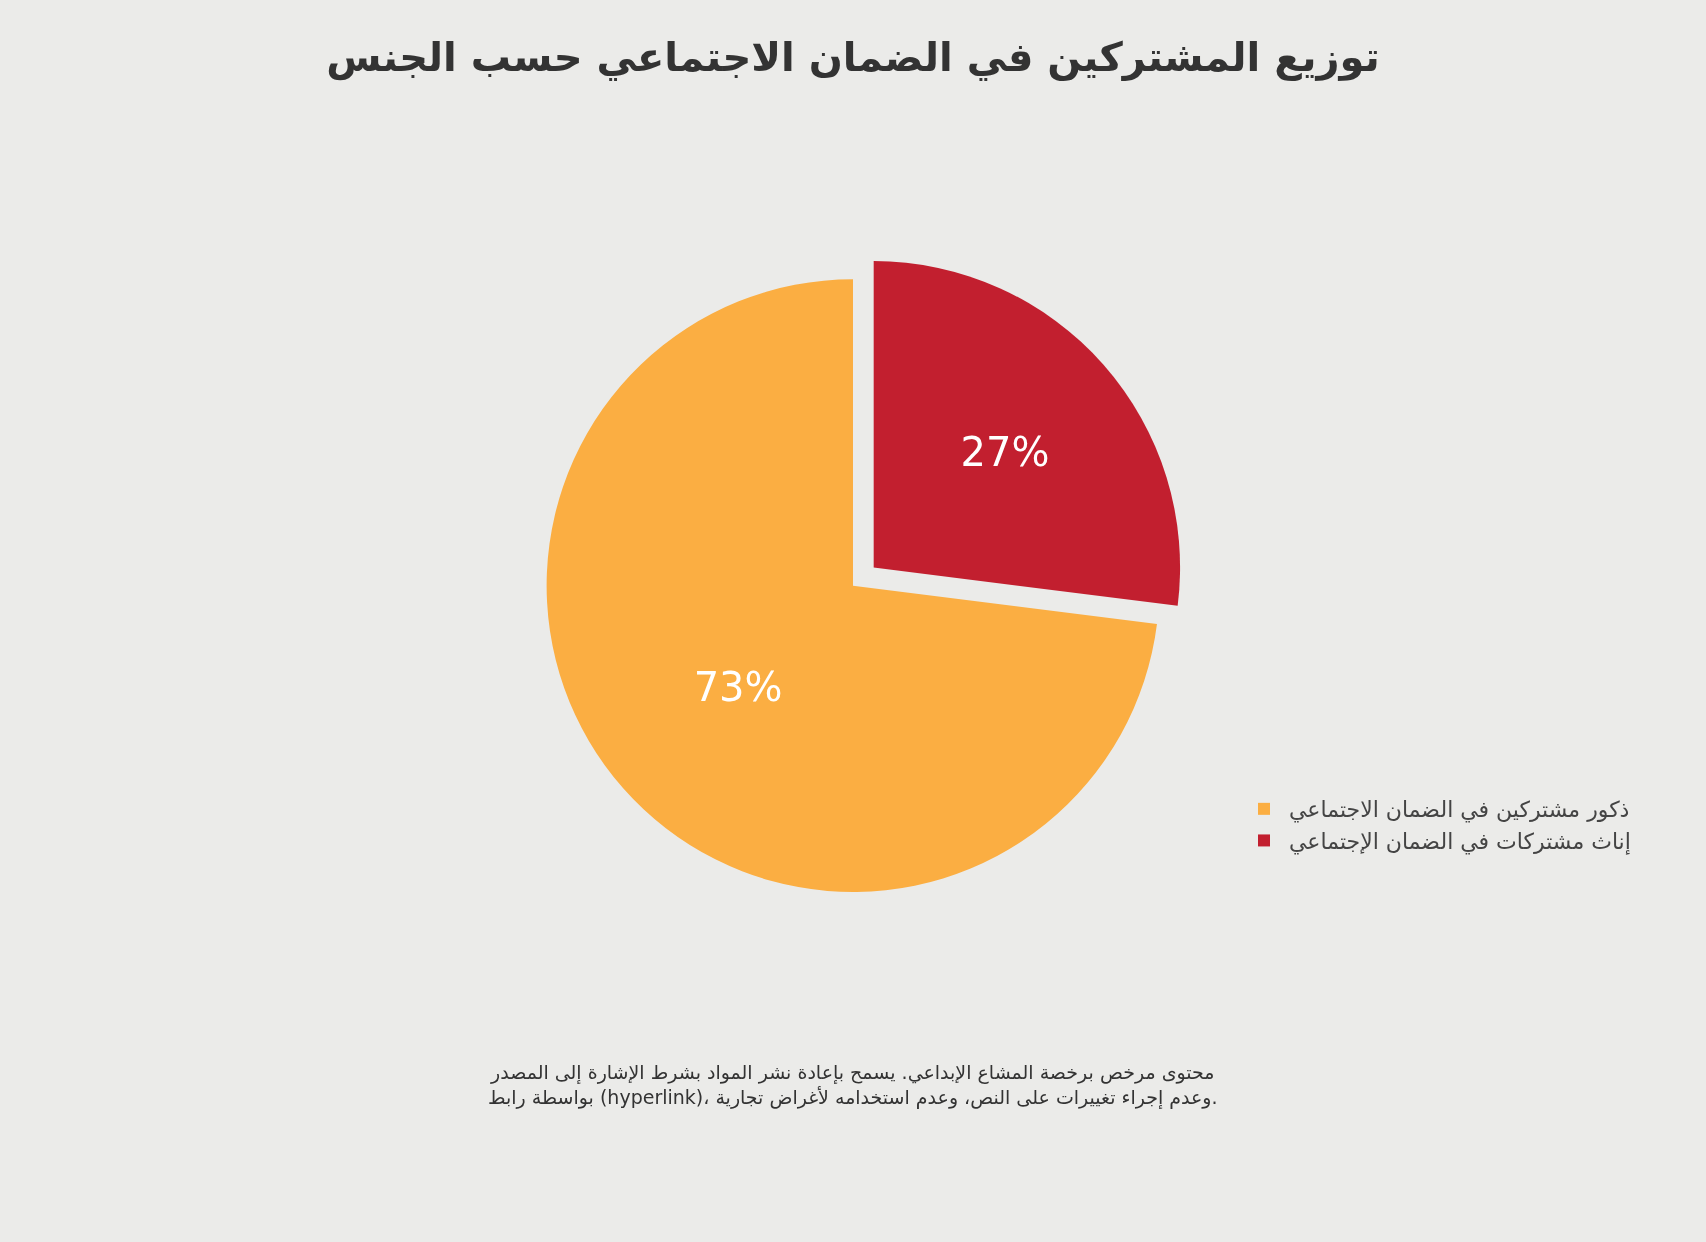 The height and width of the screenshot is (1242, 1706). What do you see at coordinates (1460, 842) in the screenshot?
I see `legend-label: إناث مشتركات في الضمان الإجتماعي` at bounding box center [1460, 842].